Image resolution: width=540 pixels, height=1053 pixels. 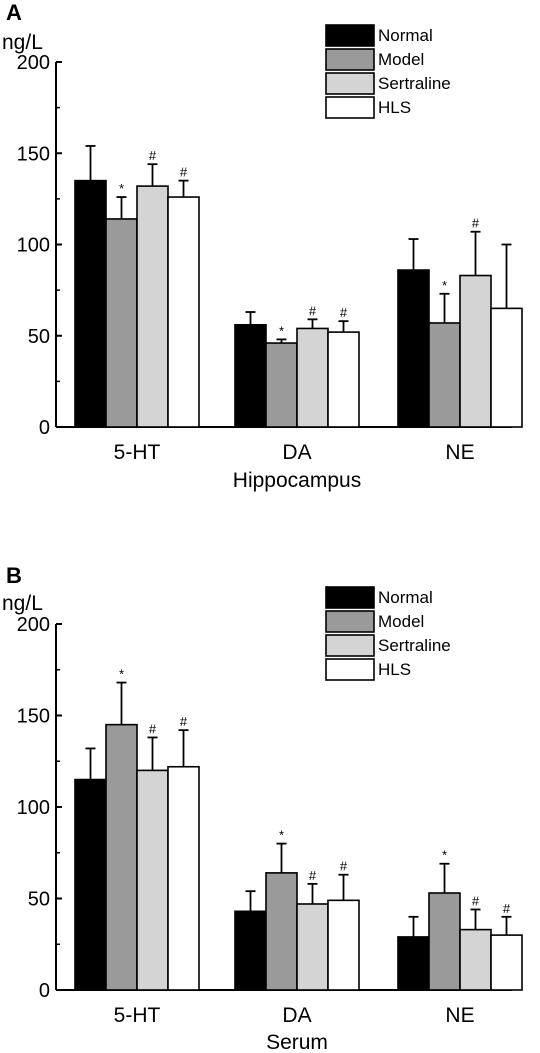 What do you see at coordinates (14, 12) in the screenshot?
I see `panel-letter: A` at bounding box center [14, 12].